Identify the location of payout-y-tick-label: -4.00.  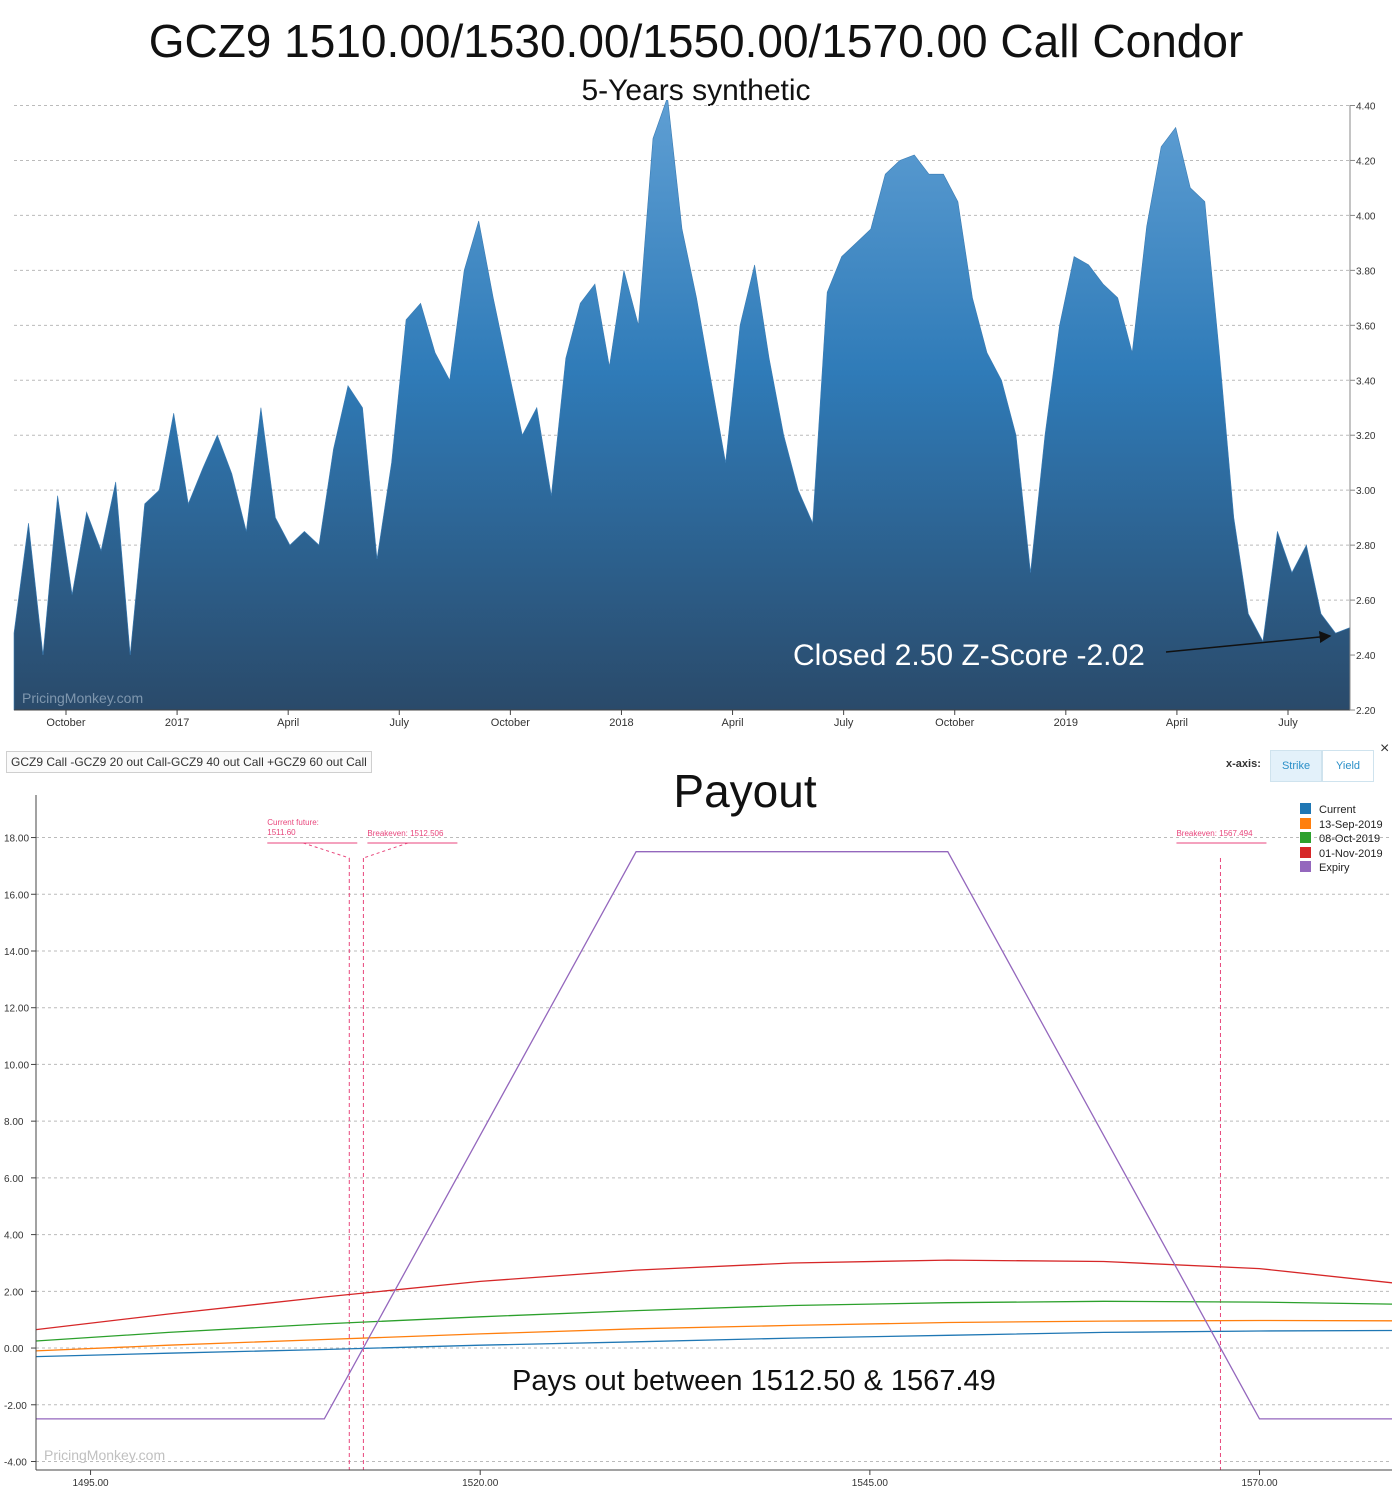
(15, 1462).